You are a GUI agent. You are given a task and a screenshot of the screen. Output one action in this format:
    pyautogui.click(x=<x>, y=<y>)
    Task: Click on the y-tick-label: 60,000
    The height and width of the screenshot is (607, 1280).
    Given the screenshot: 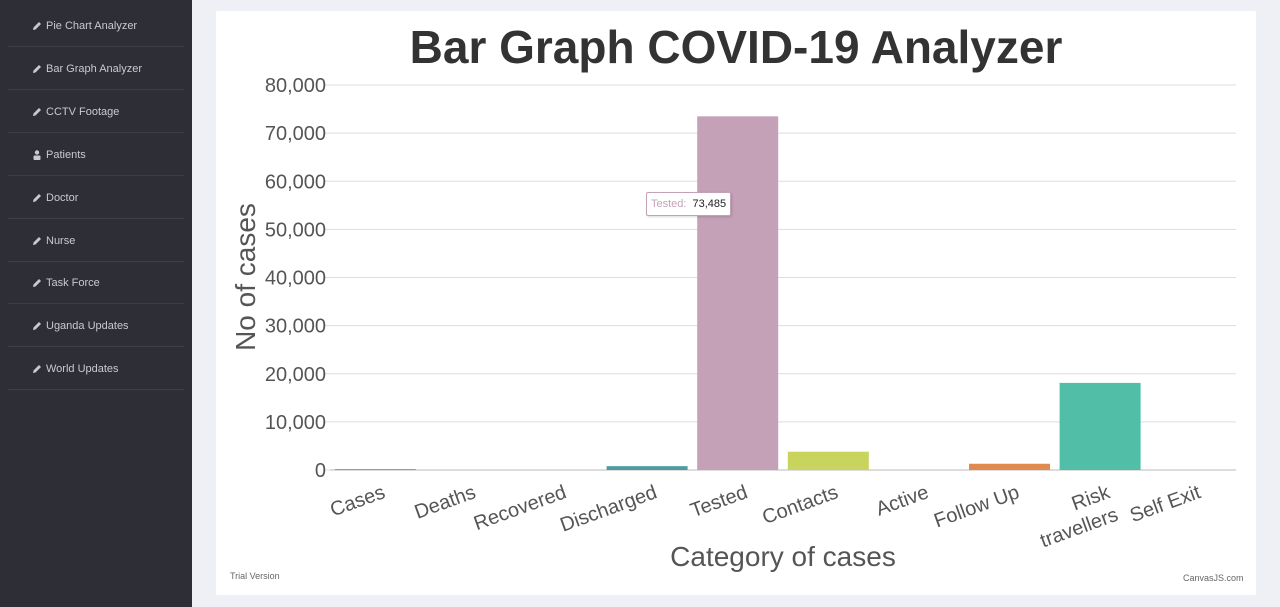 What is the action you would take?
    pyautogui.click(x=295, y=182)
    